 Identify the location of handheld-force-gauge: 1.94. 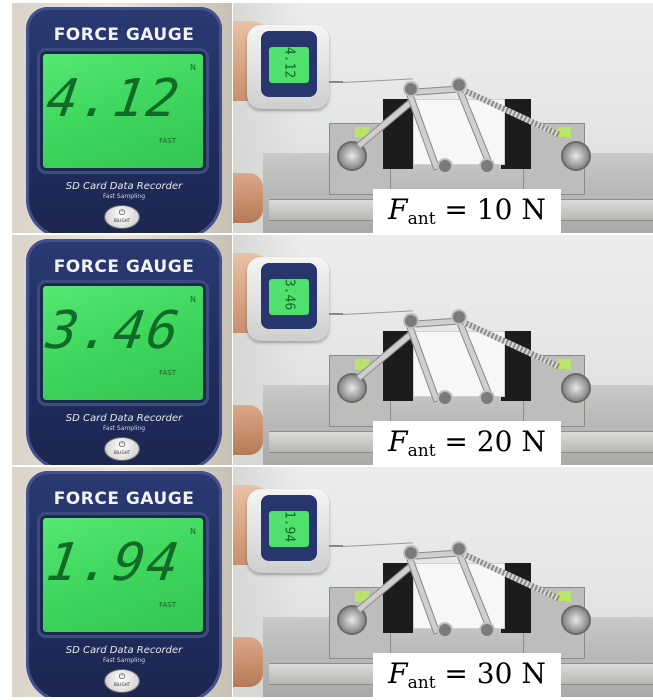
(288, 531).